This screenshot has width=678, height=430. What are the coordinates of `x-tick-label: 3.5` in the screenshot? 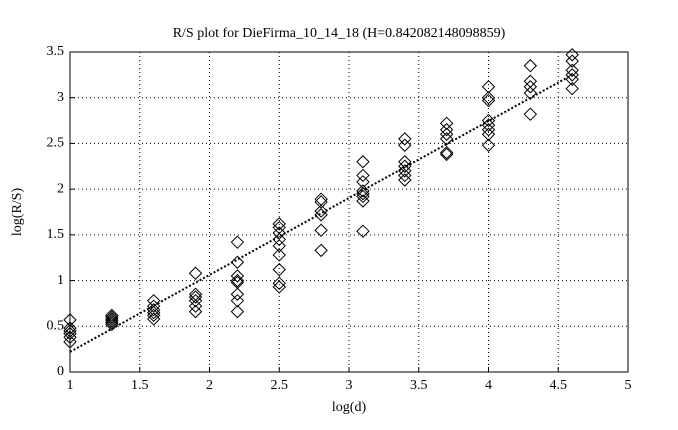 It's located at (419, 385).